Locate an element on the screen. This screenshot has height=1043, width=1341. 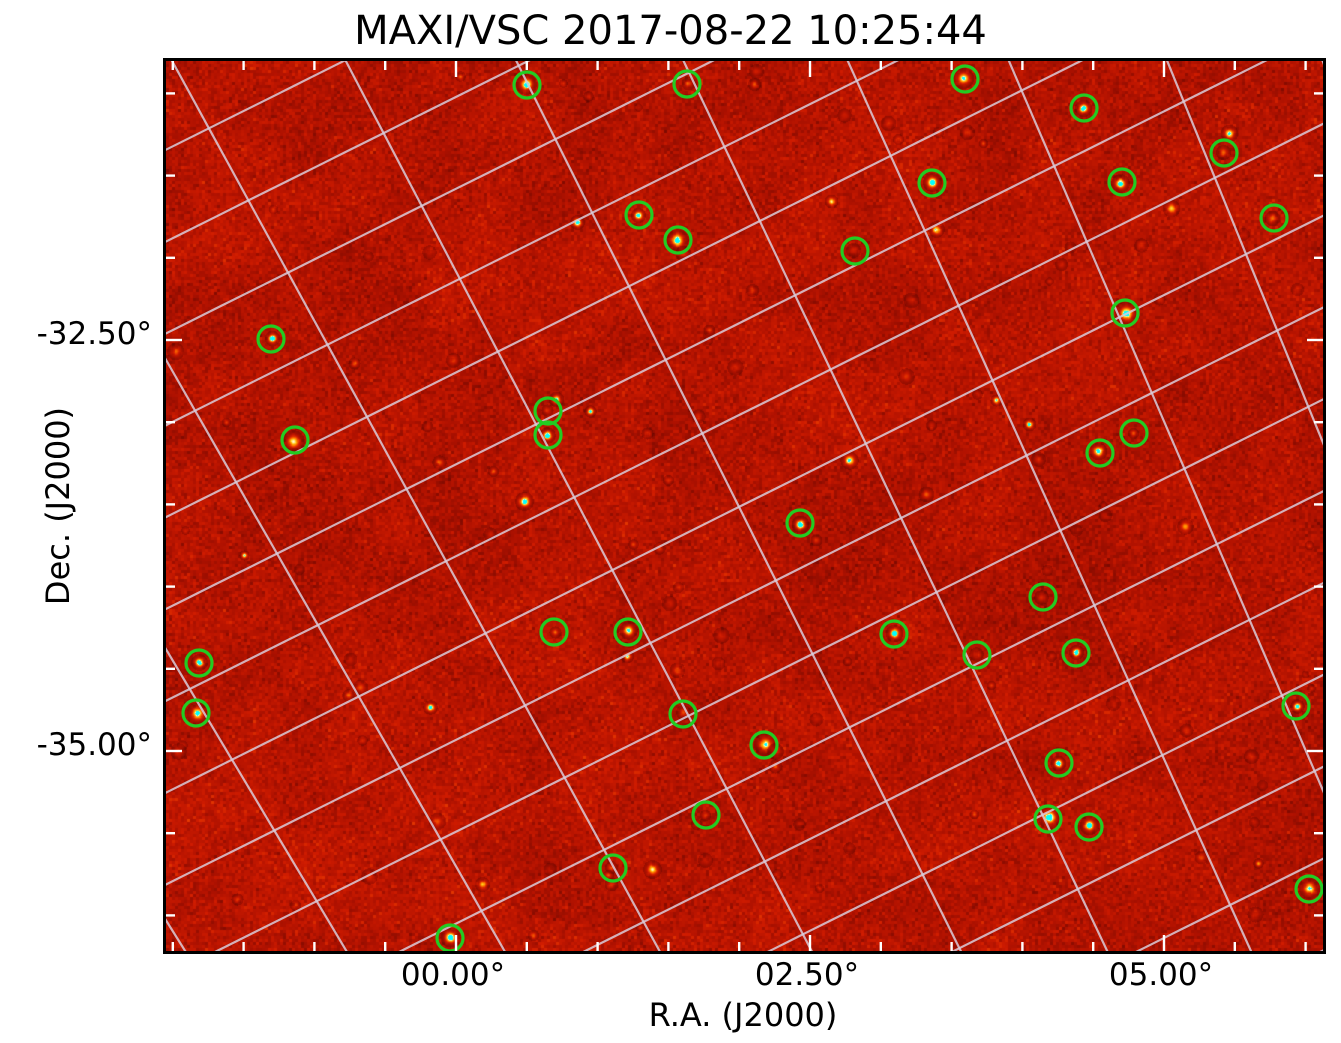
x-tick-label: 00.00° is located at coordinates (453, 975).